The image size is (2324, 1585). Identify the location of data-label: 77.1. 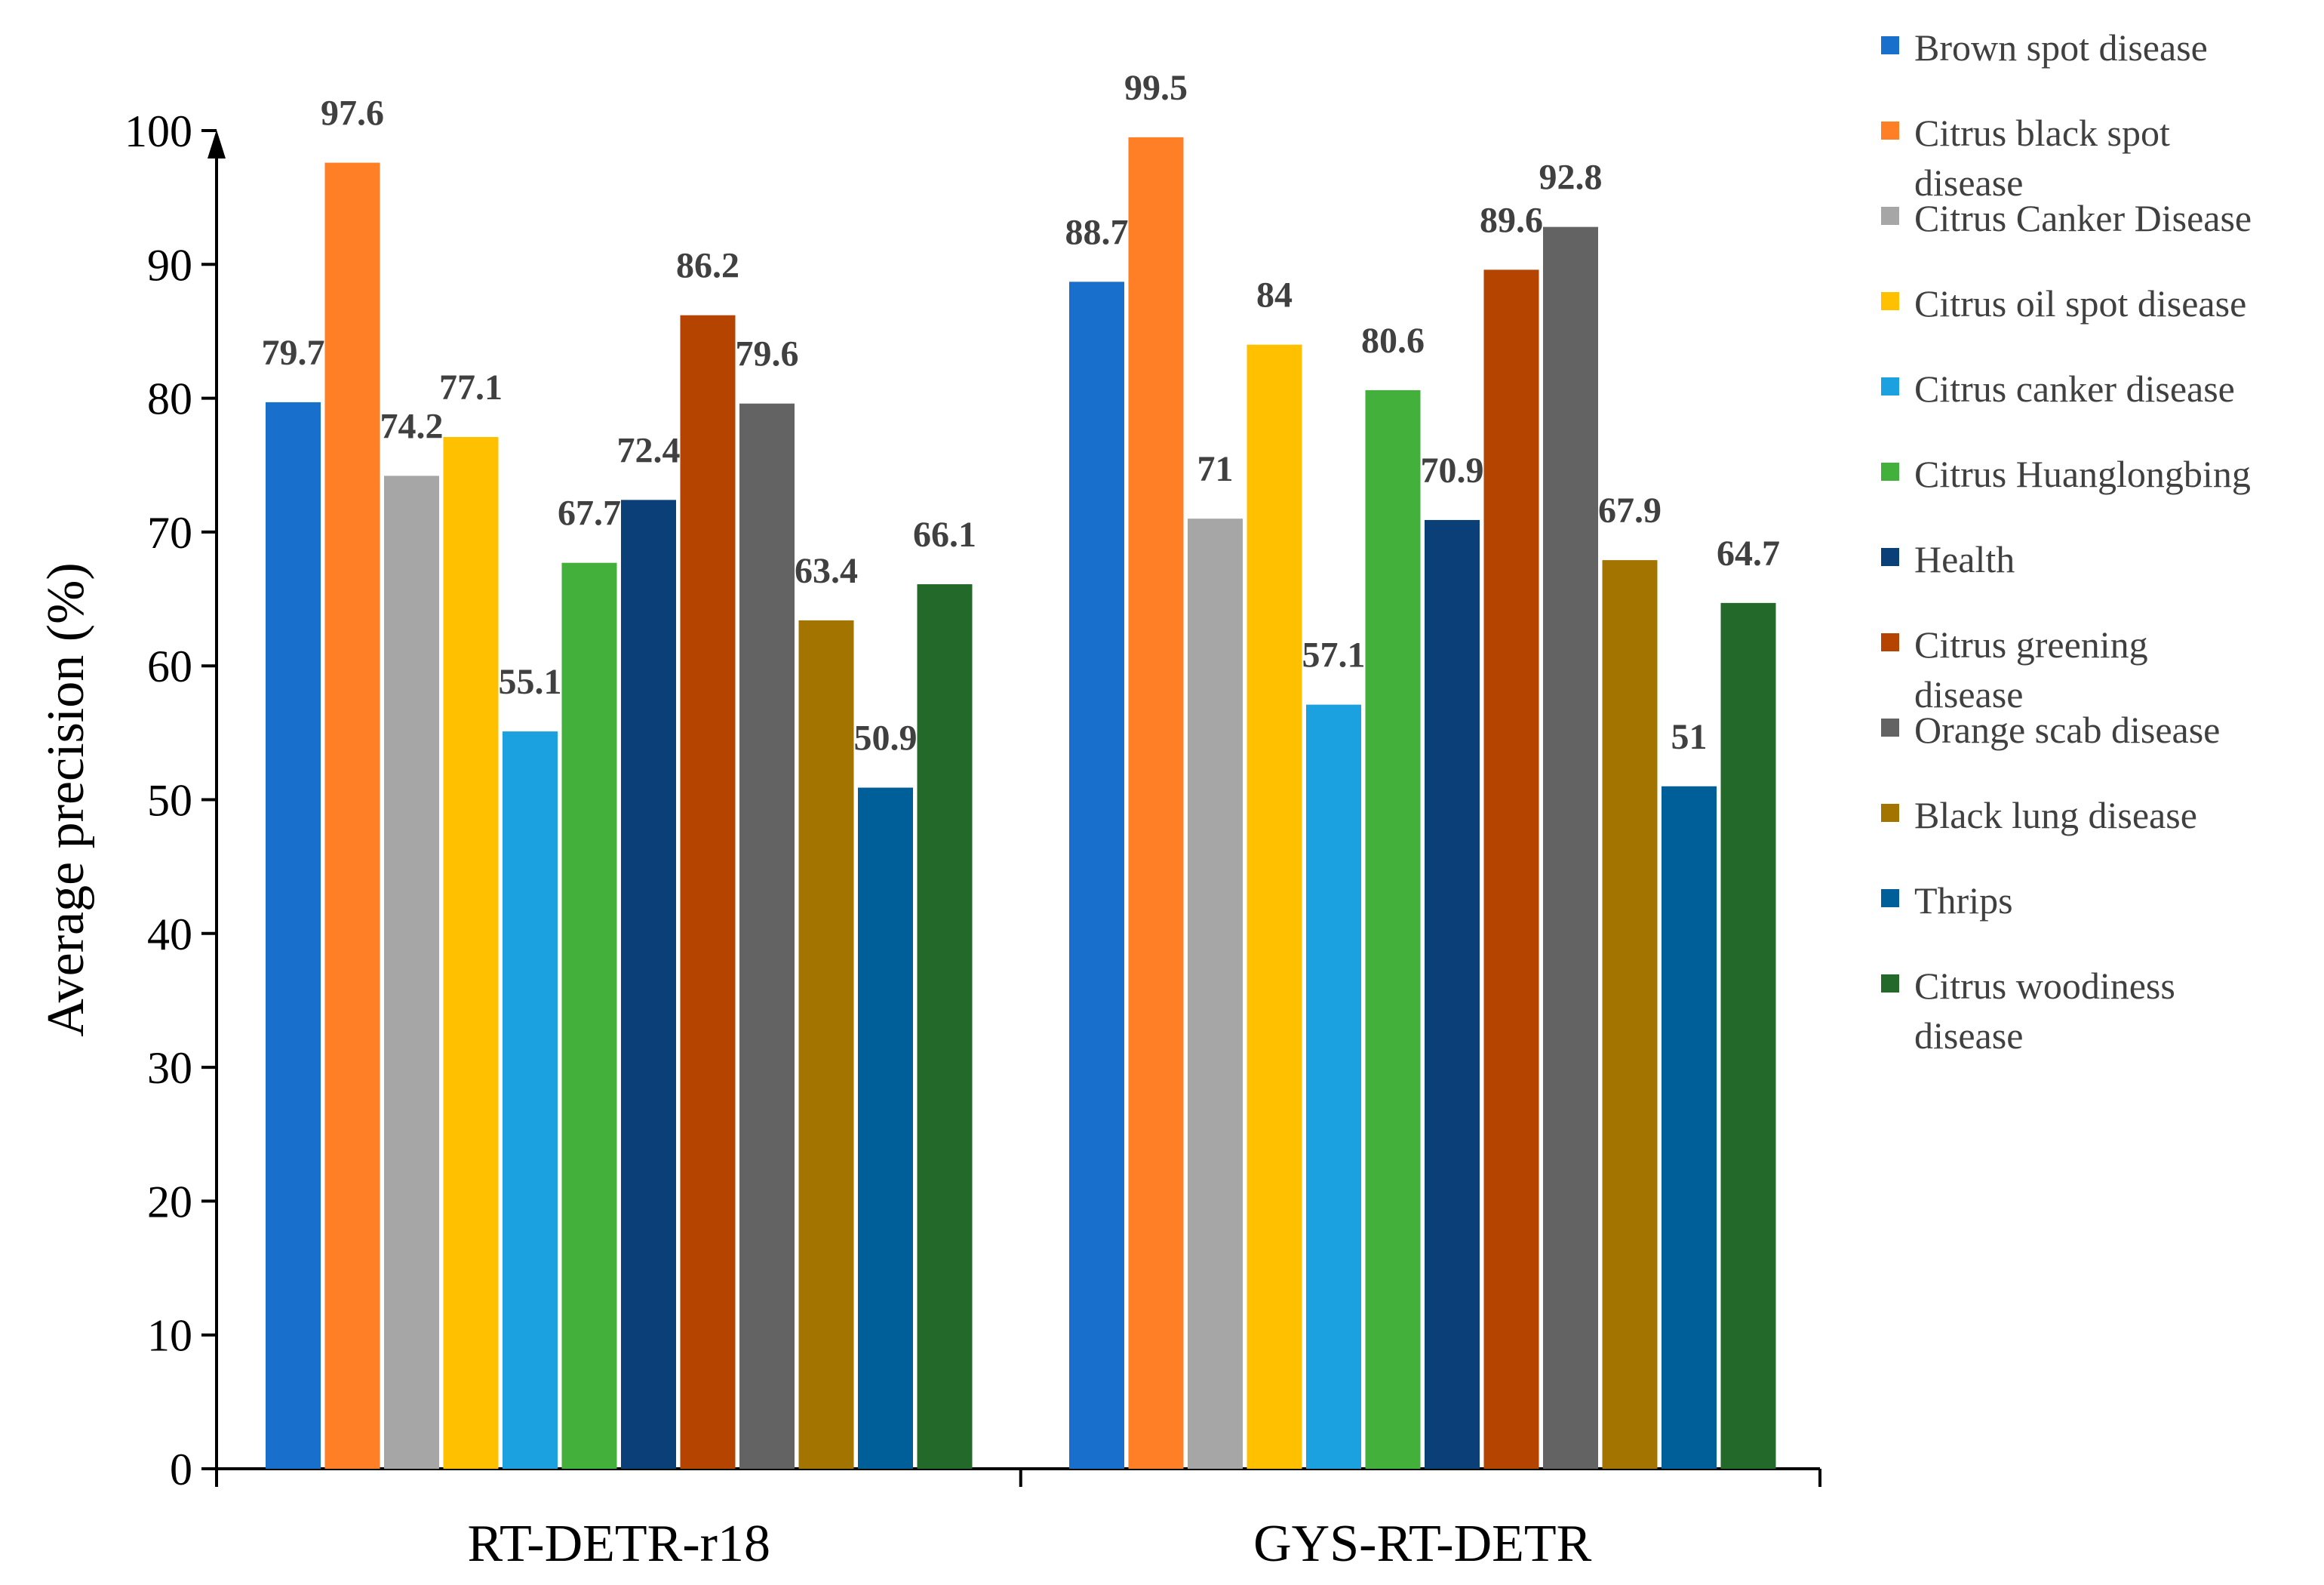
(471, 388).